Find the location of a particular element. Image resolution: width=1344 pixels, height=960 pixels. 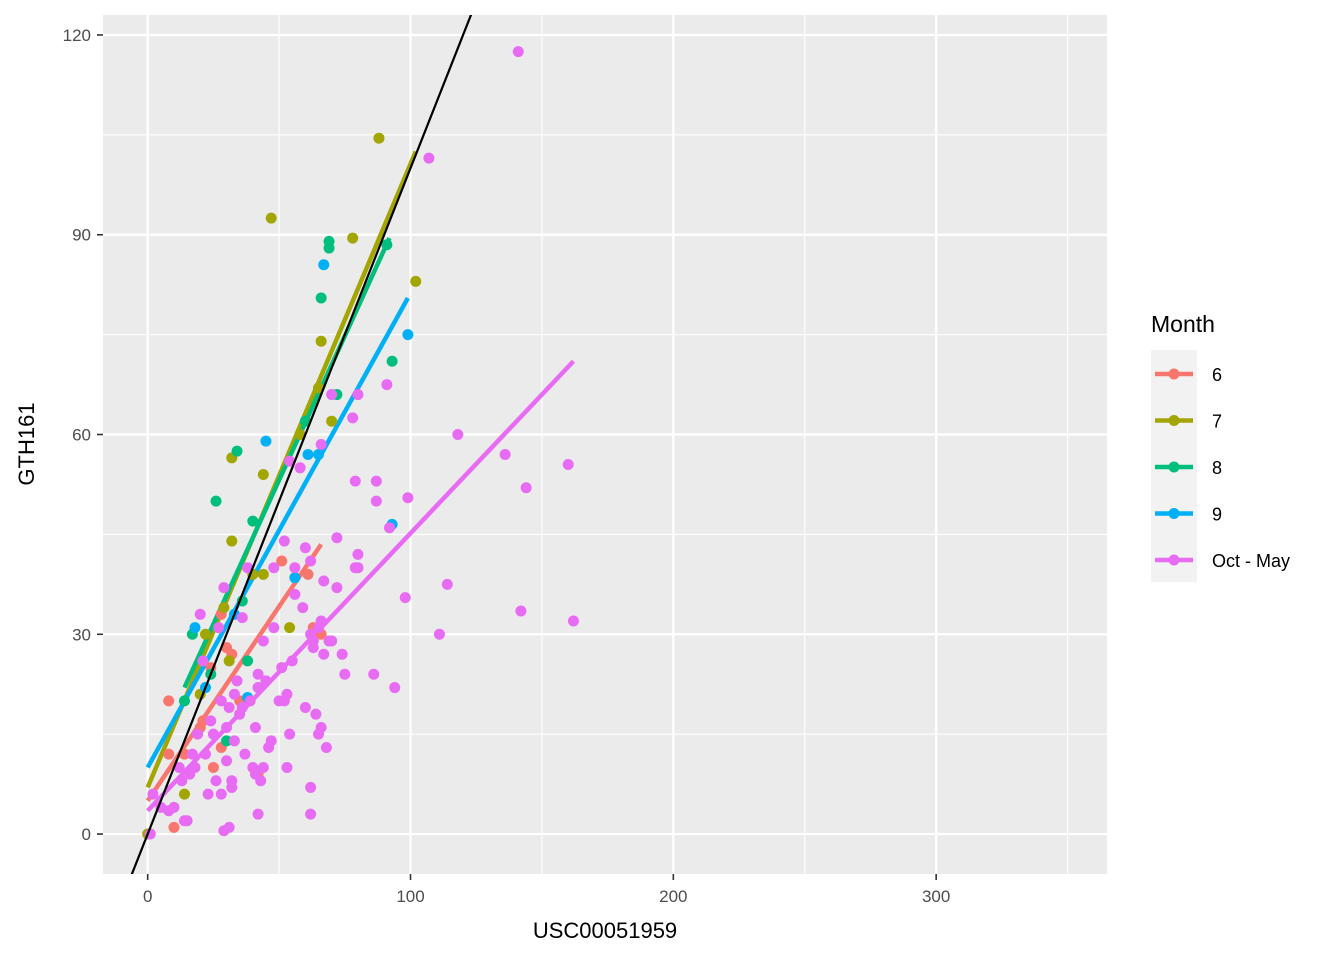

x-tick-label: 0 is located at coordinates (147, 896).